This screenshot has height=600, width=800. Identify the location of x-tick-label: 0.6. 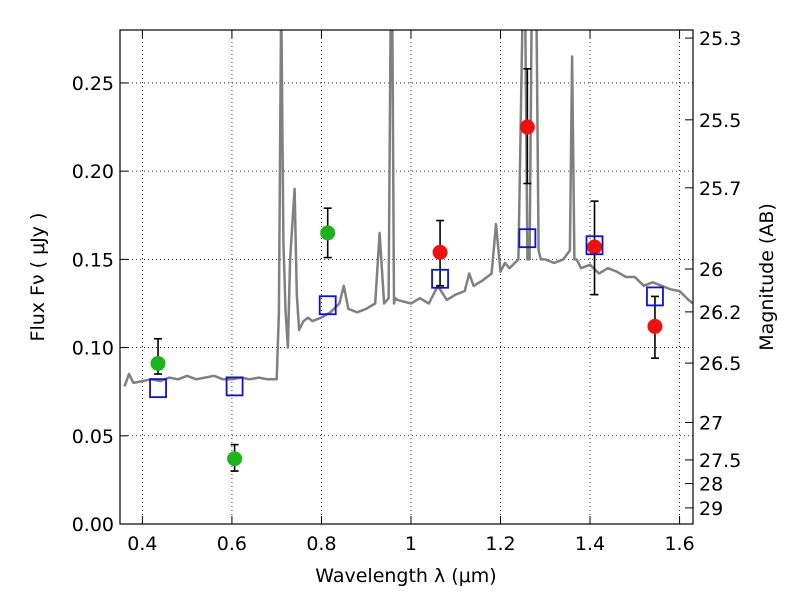
(232, 544).